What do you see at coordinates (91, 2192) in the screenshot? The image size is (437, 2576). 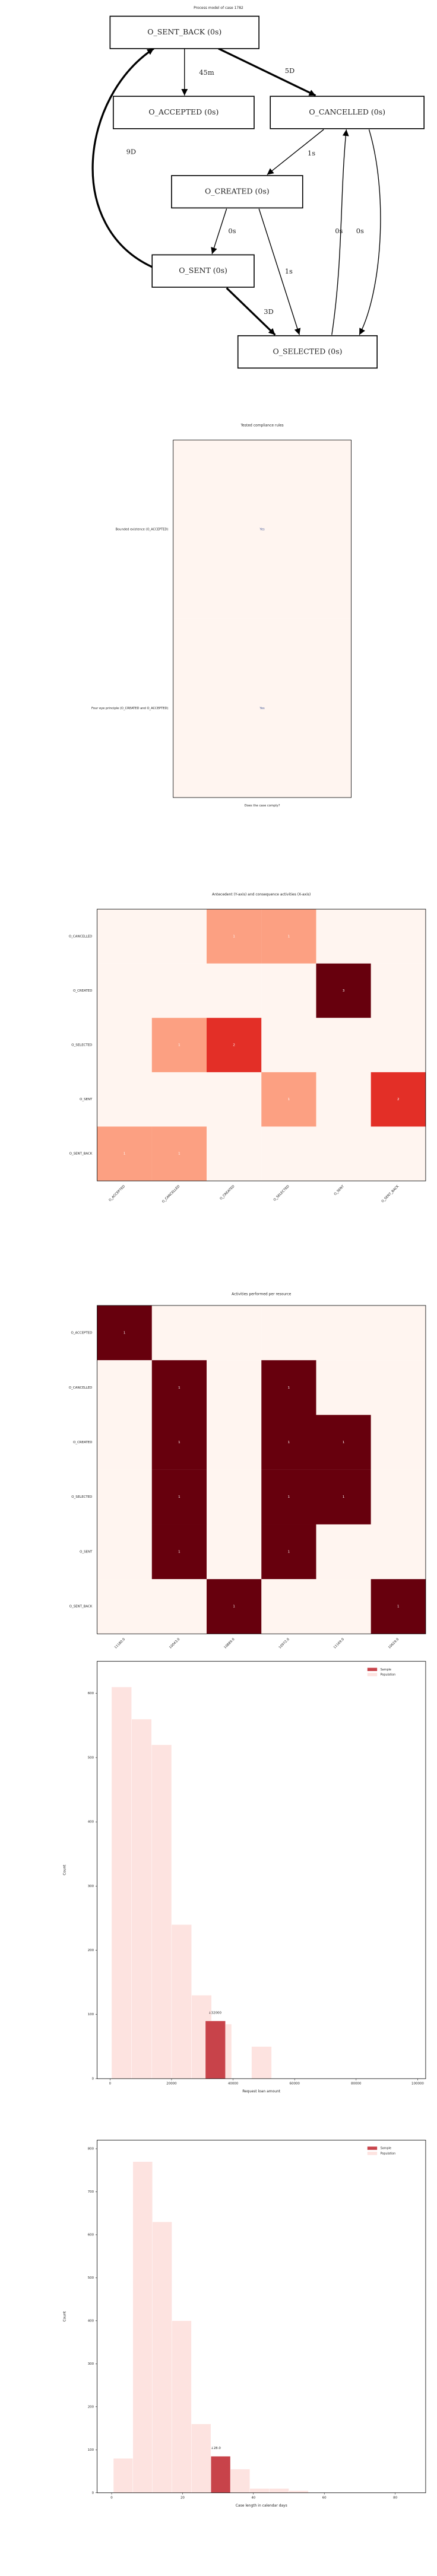 I see `y-tick-label: 700` at bounding box center [91, 2192].